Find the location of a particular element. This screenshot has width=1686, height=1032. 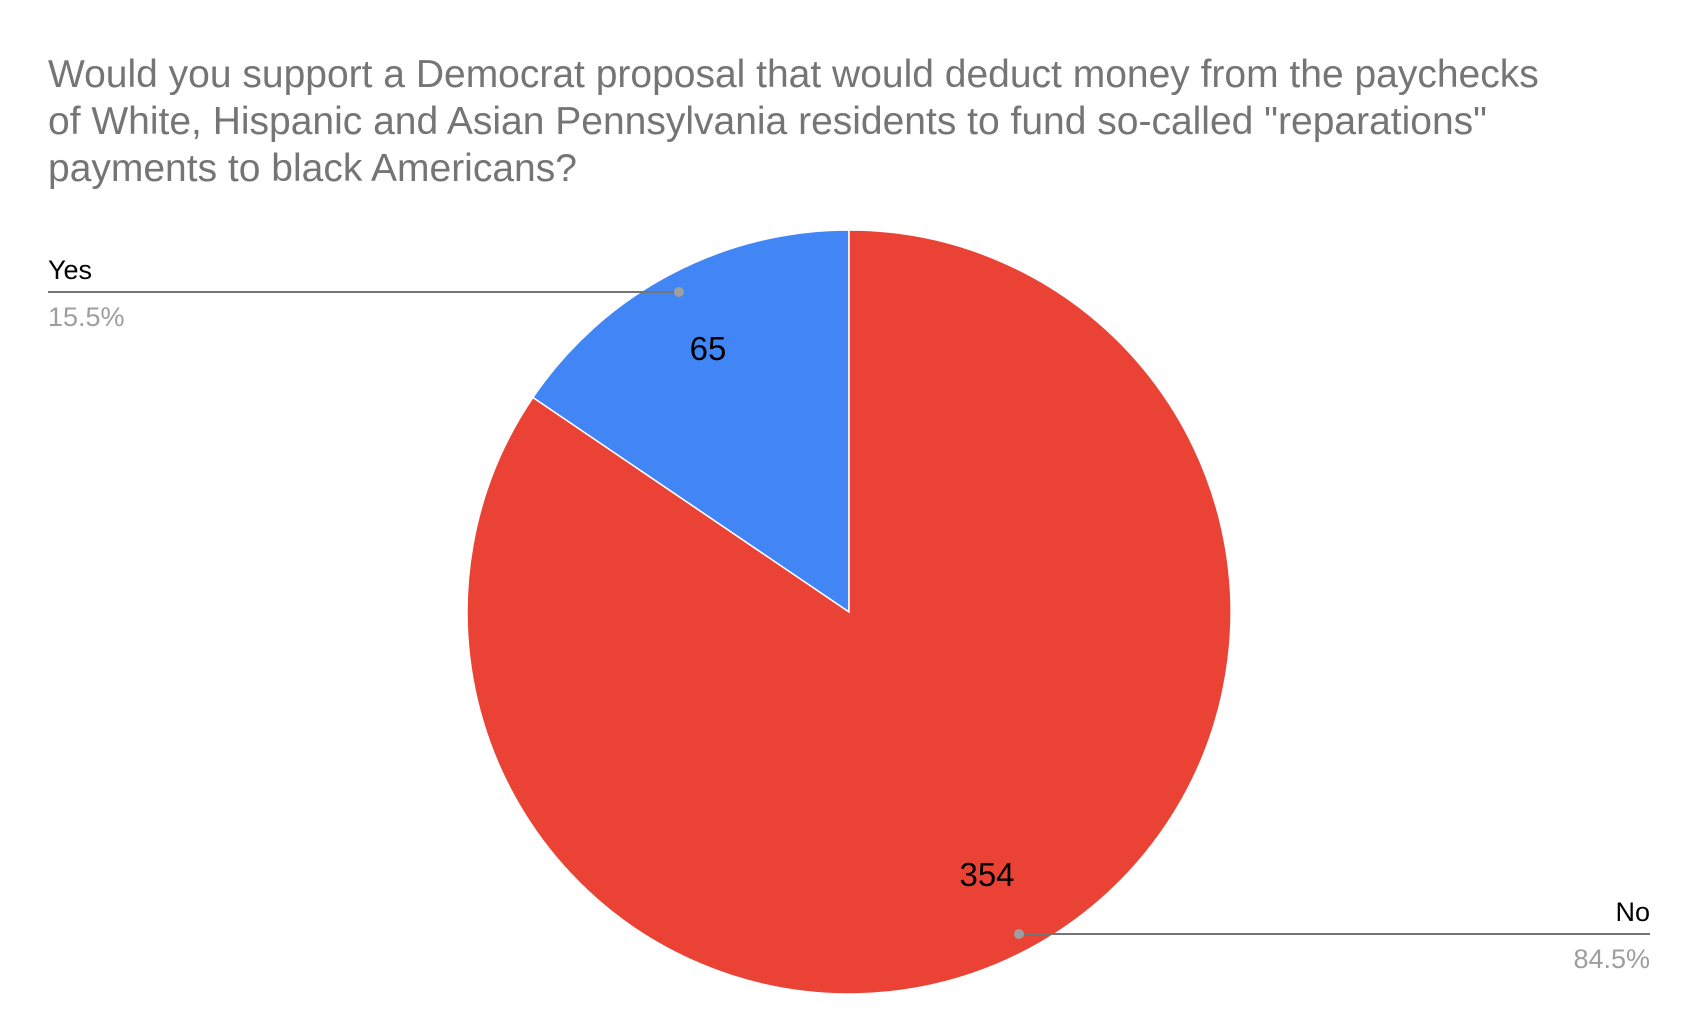

chart-title-line-3: payments to black Americans? is located at coordinates (312, 168).